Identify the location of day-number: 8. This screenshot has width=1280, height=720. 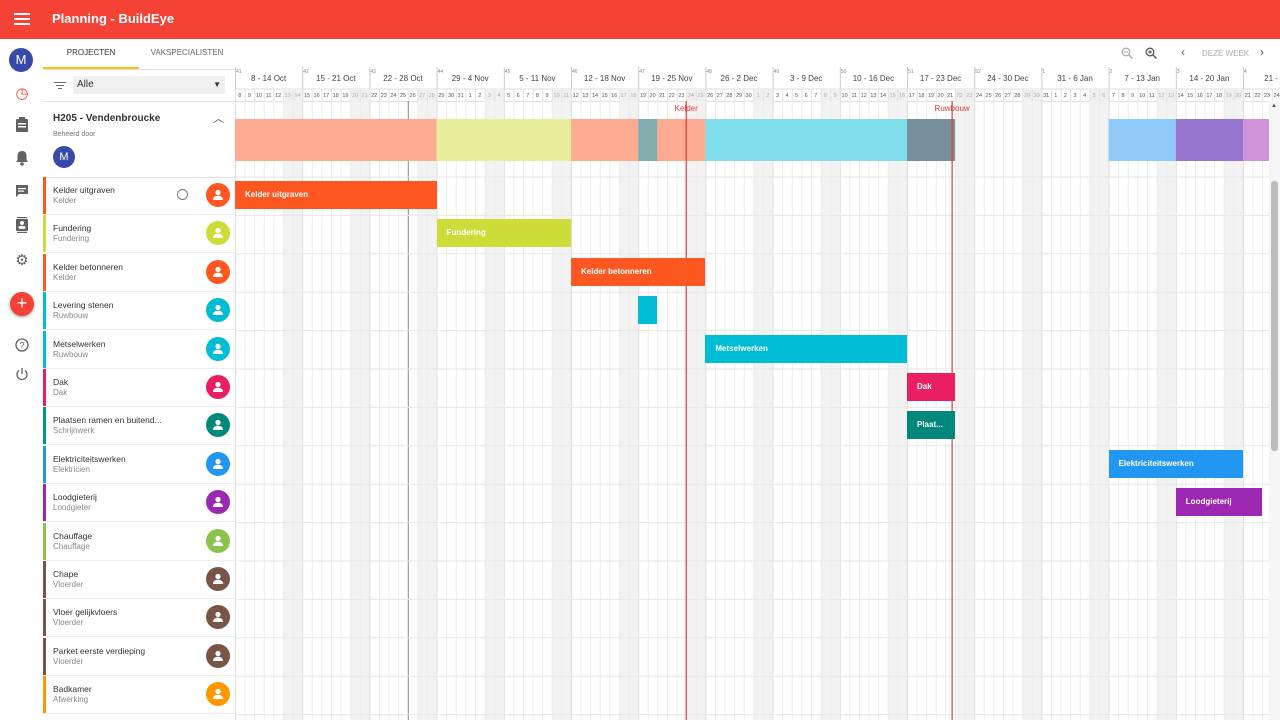
(537, 96).